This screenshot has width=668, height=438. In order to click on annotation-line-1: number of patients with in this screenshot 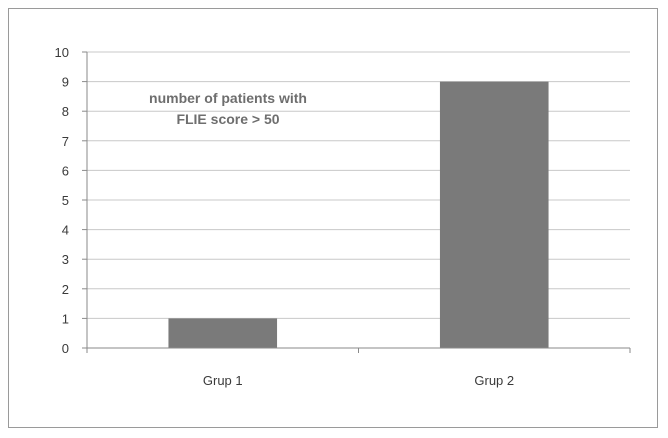, I will do `click(228, 98)`.